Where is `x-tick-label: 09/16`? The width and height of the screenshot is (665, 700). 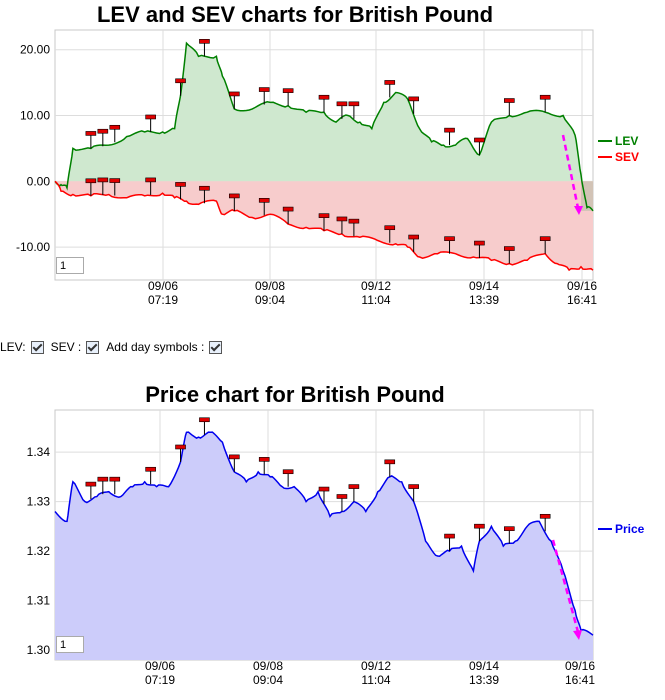
x-tick-label: 09/16 is located at coordinates (580, 666).